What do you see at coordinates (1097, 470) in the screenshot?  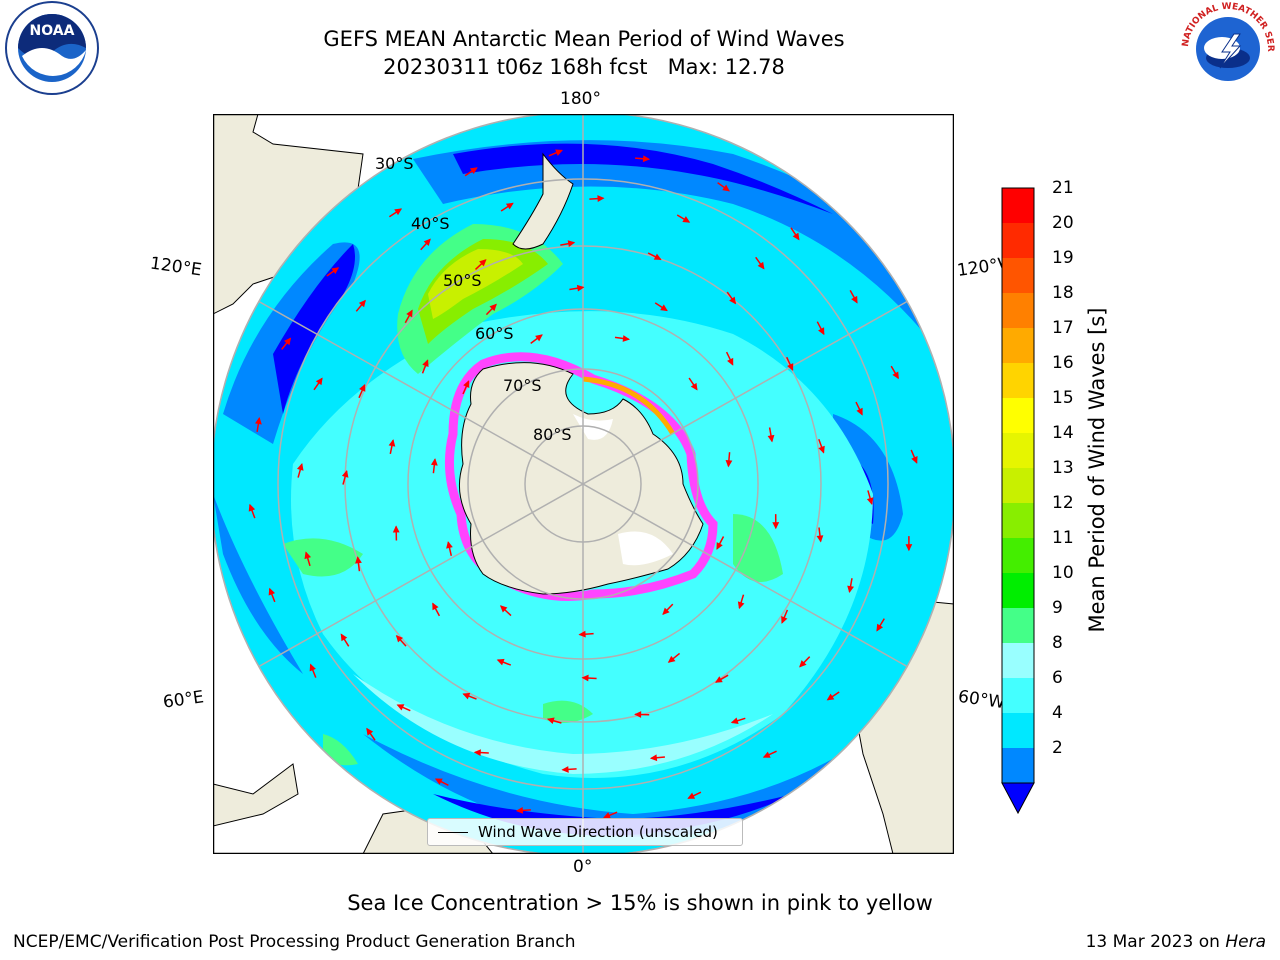 I see `colorbar-label: Mean Period of Wind Waves [s]` at bounding box center [1097, 470].